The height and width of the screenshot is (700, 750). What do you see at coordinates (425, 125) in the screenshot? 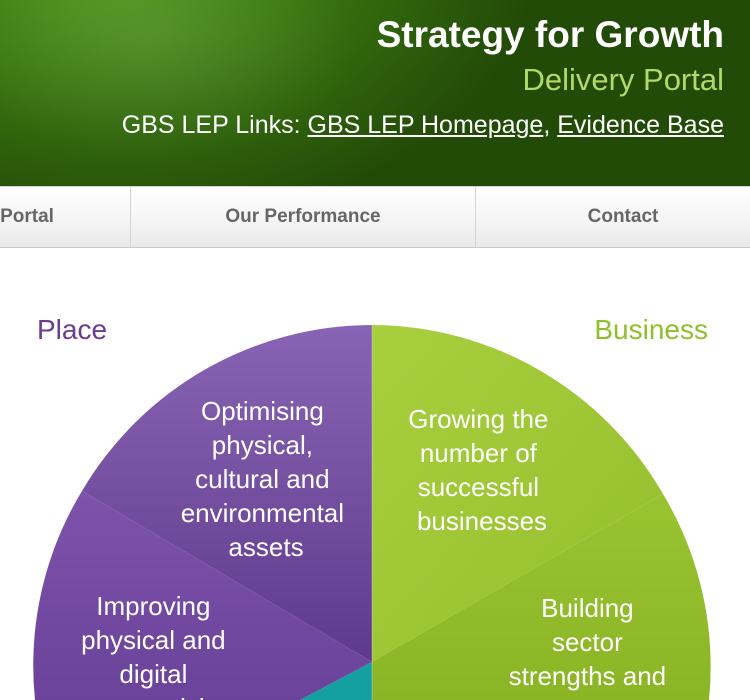
I see `gbs-lep-homepage-link: GBS LEP Homepage` at bounding box center [425, 125].